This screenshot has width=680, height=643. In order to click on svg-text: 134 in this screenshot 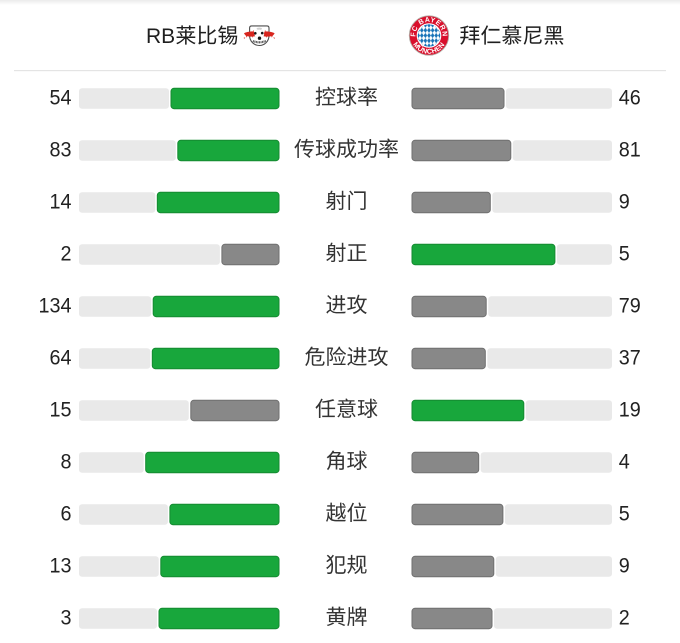, I will do `click(55, 305)`.